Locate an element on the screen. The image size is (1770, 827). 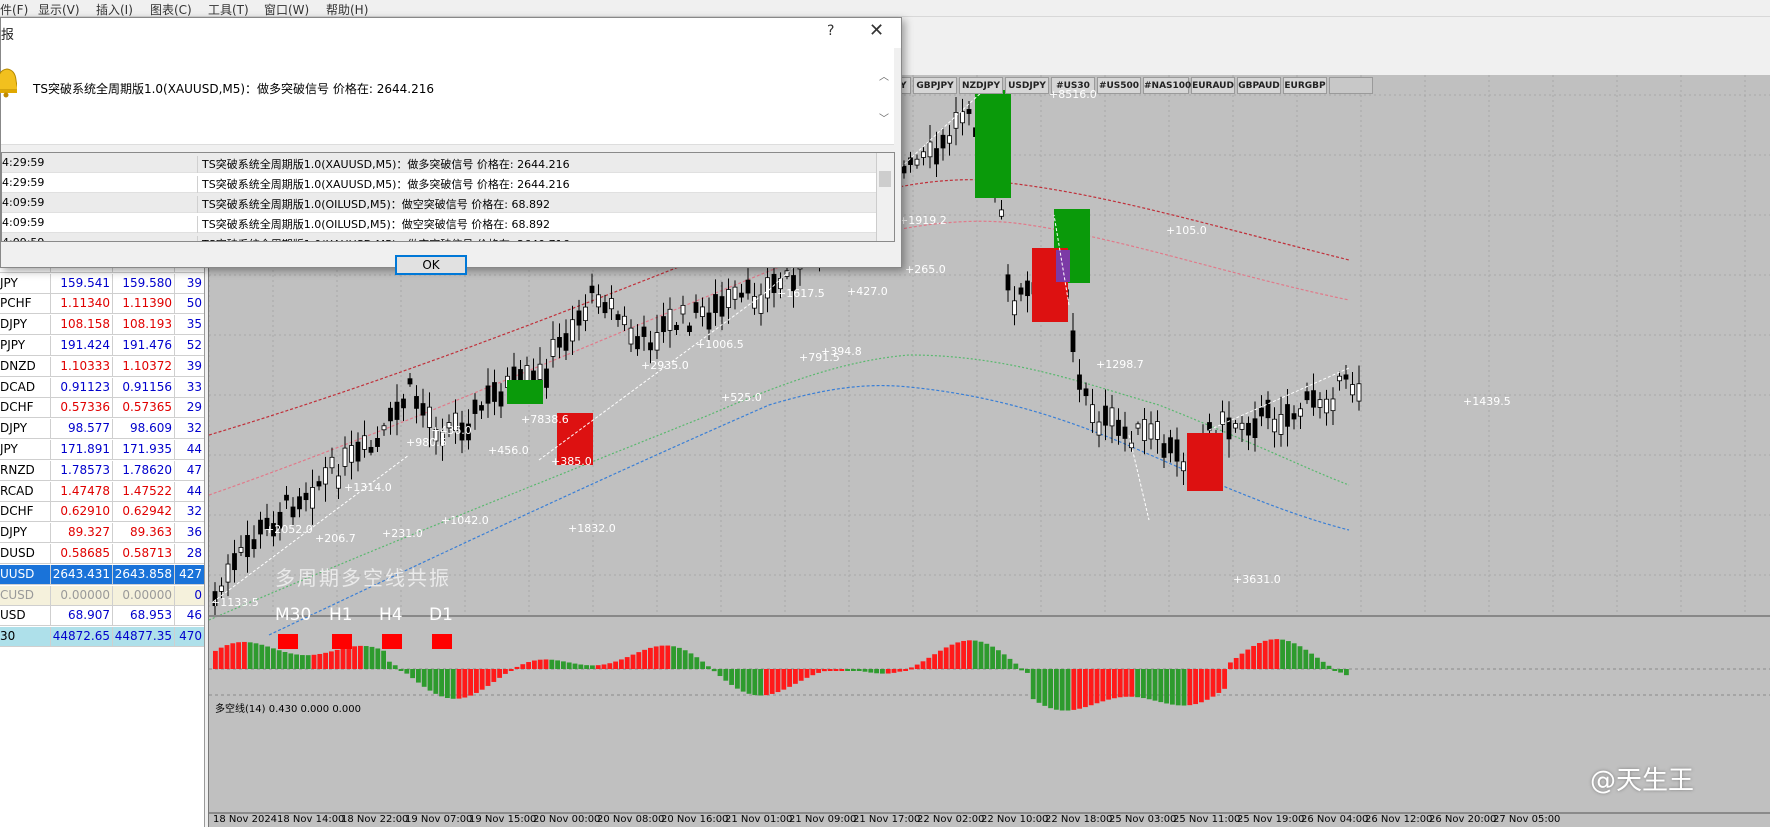
market-watch-row: DJPY 89.327 89.363 36 is located at coordinates (102, 533).